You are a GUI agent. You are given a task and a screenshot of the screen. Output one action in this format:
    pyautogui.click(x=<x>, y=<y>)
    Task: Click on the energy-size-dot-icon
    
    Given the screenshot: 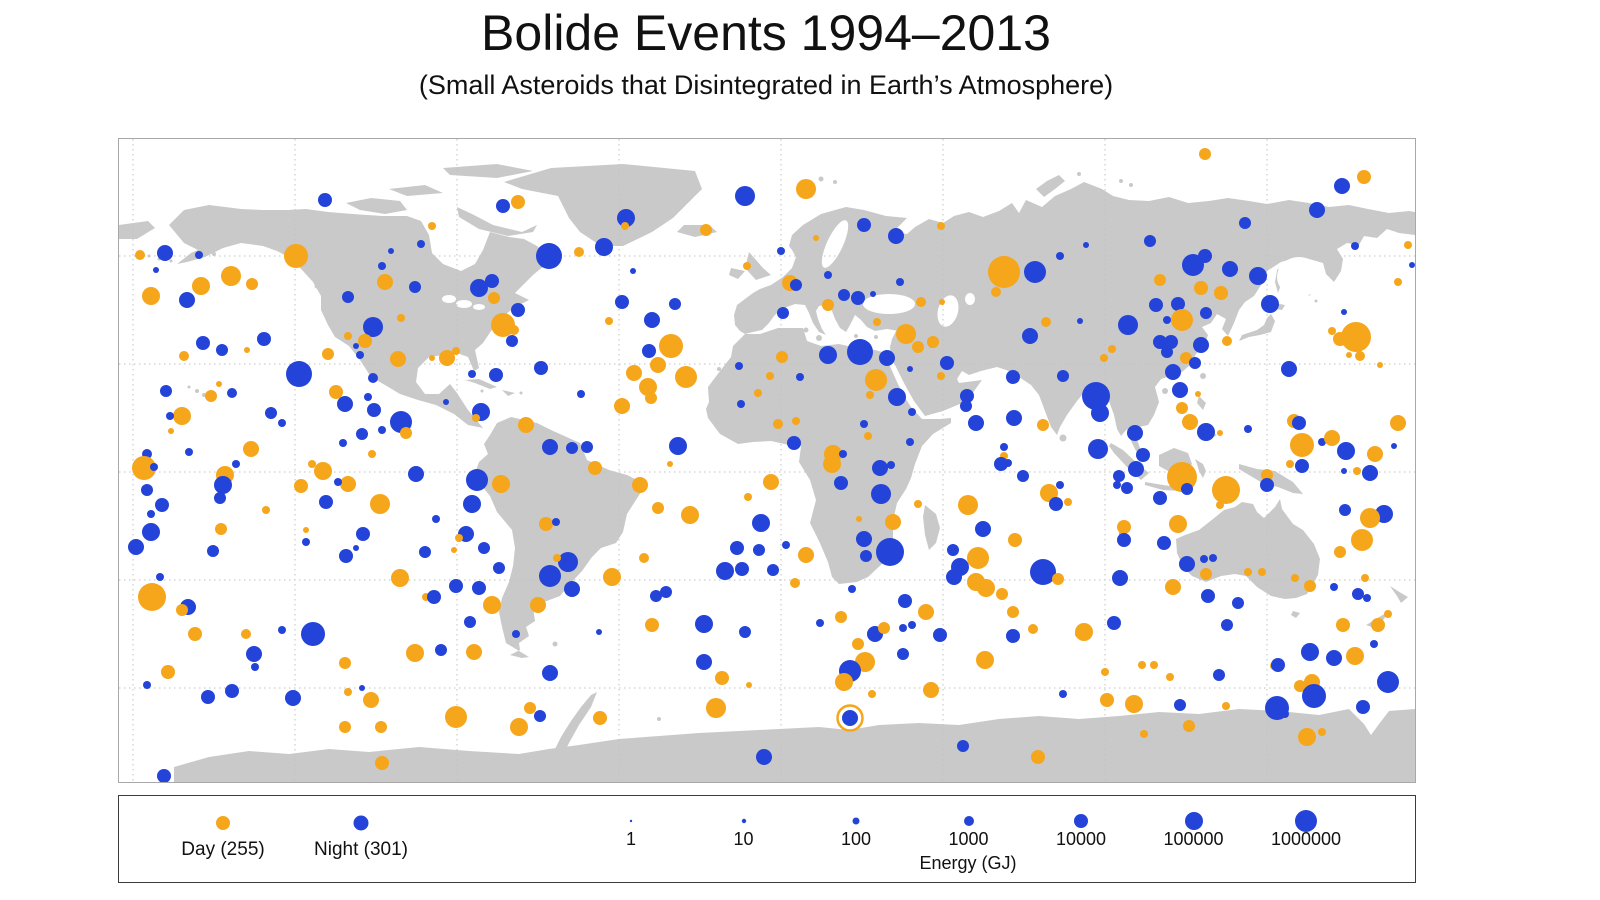 What is the action you would take?
    pyautogui.click(x=968, y=821)
    